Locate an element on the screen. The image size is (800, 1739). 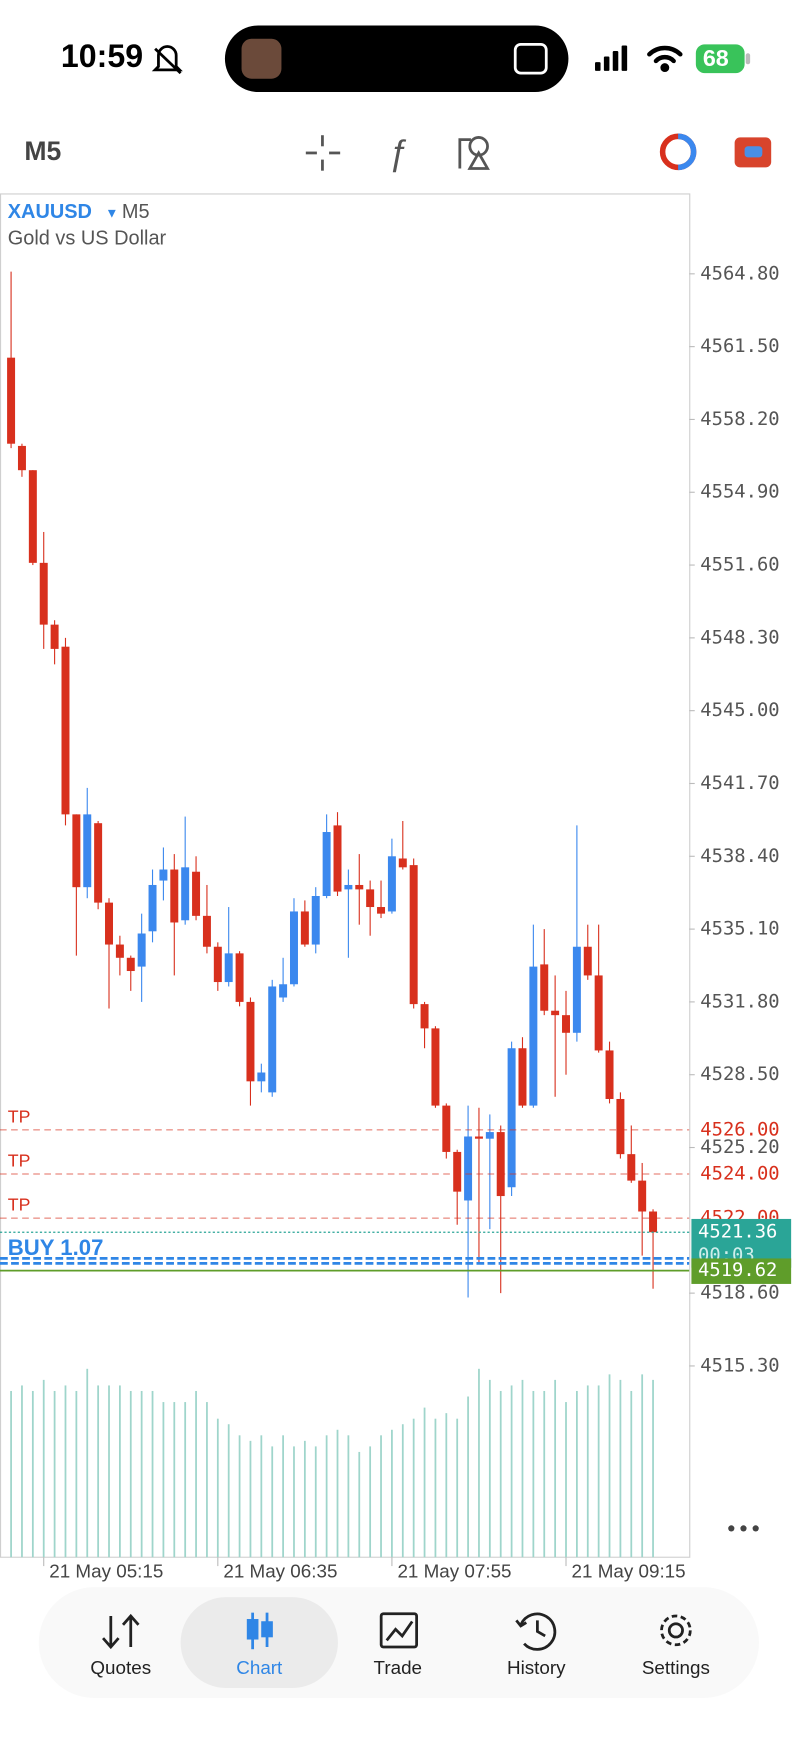
trade-icon is located at coordinates (399, 1630).